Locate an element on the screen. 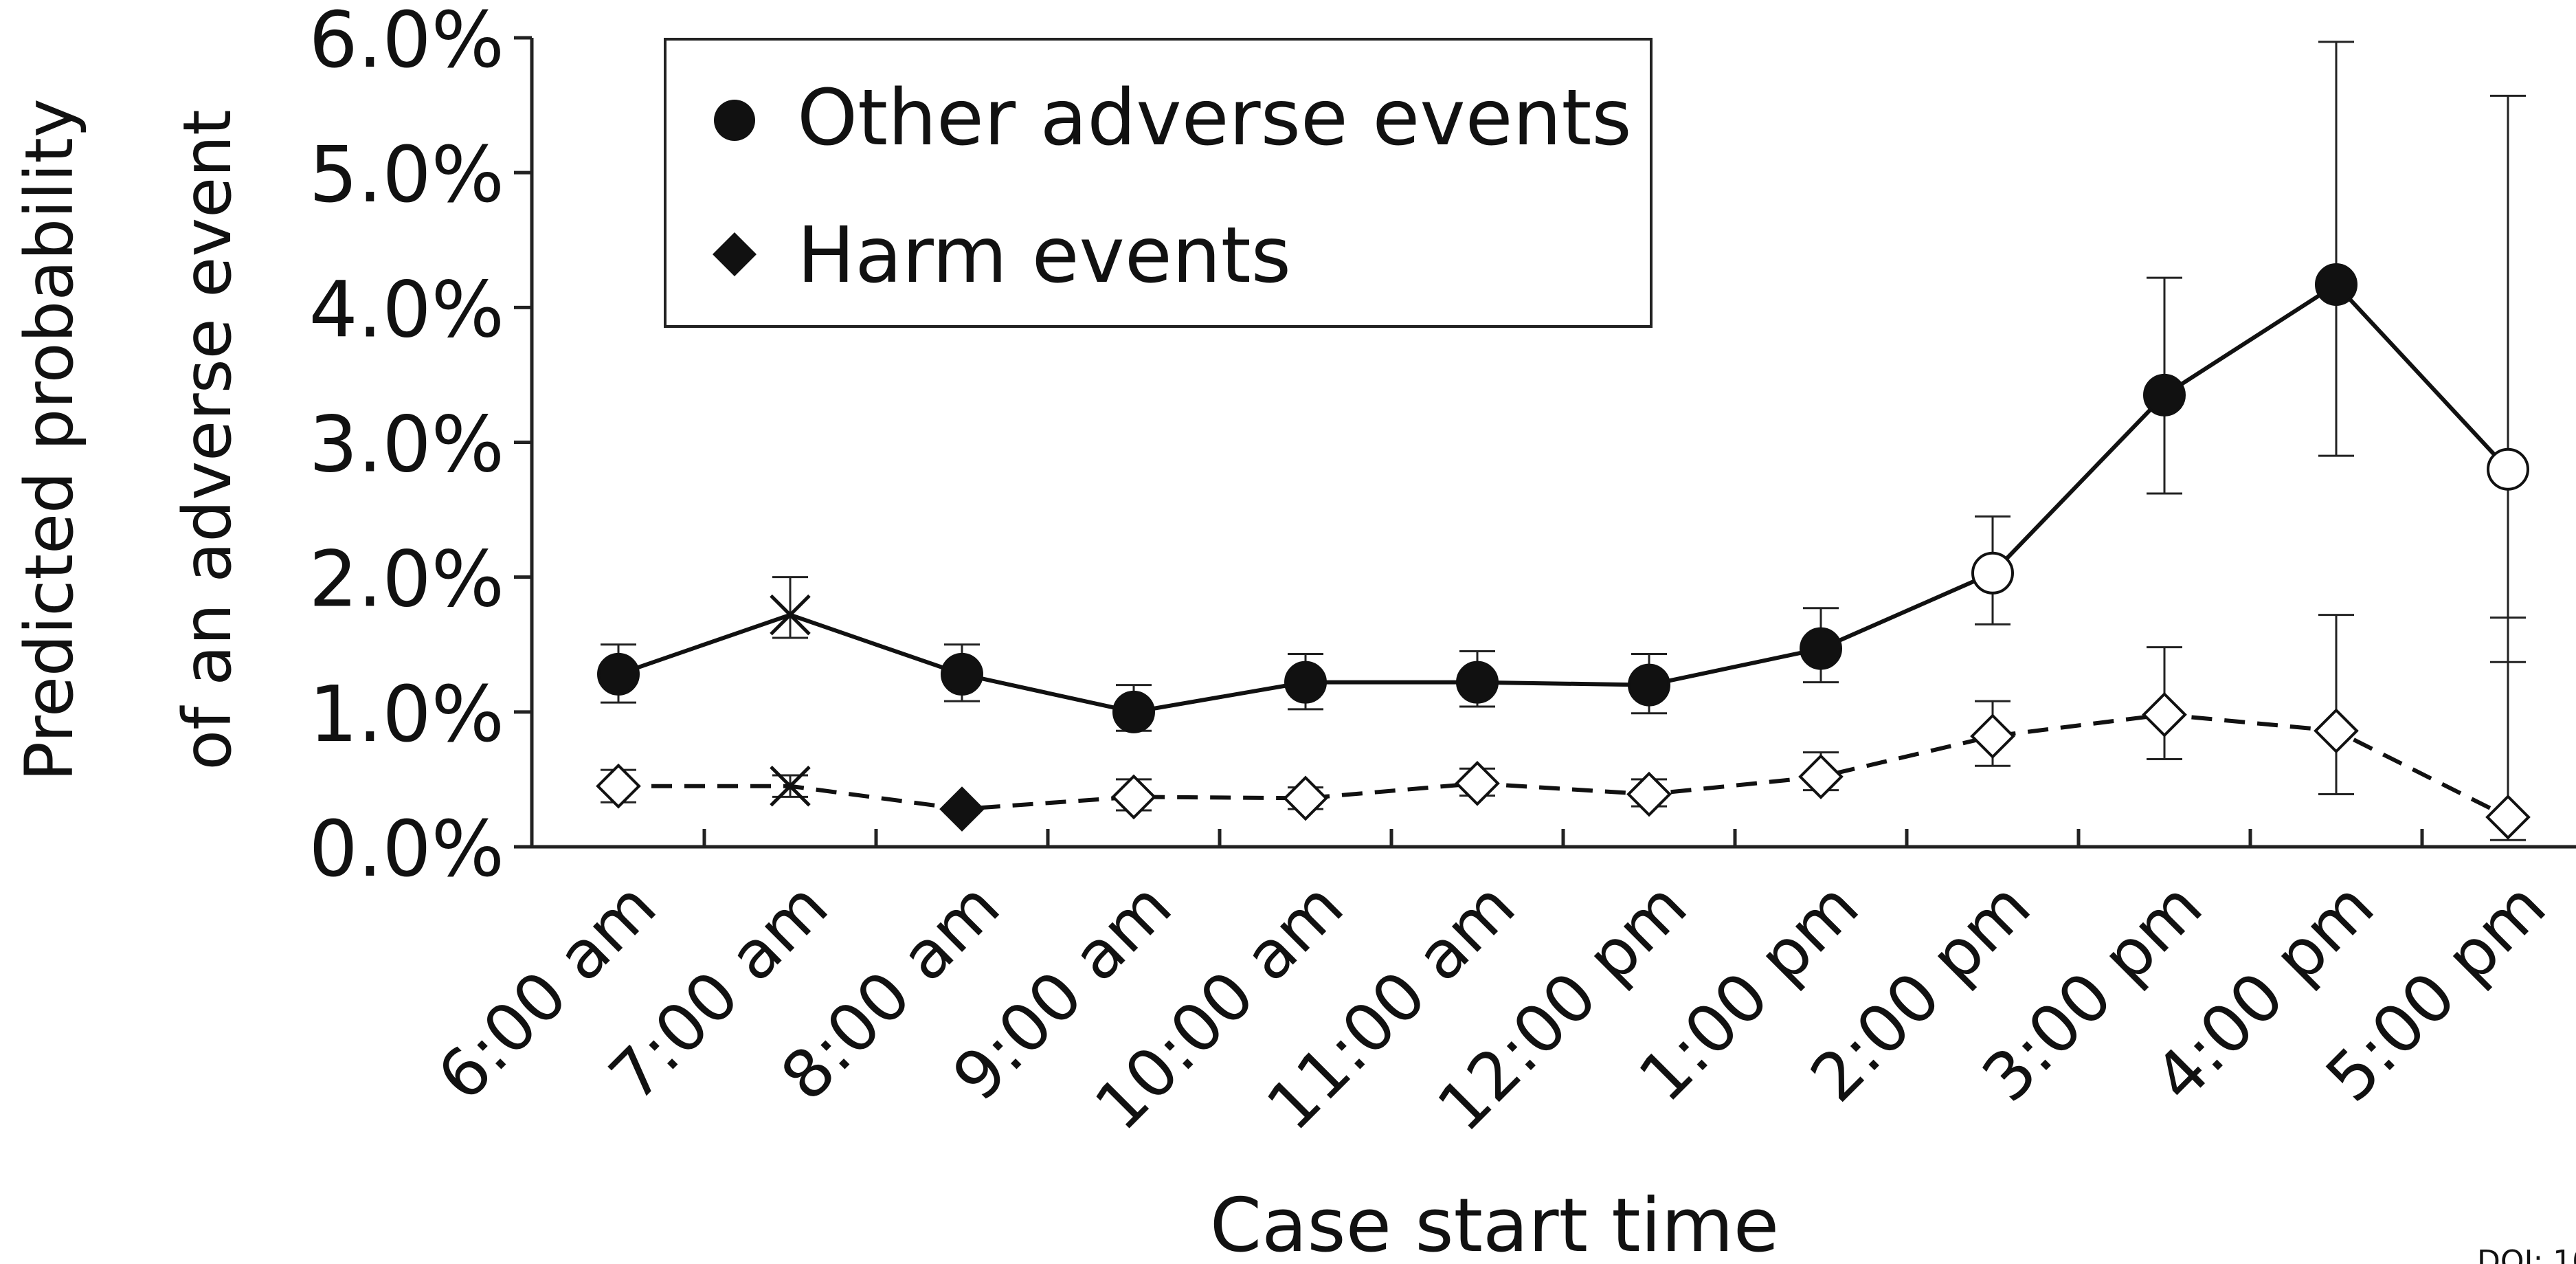  legend-marker-other-adverse-events is located at coordinates (734, 121).